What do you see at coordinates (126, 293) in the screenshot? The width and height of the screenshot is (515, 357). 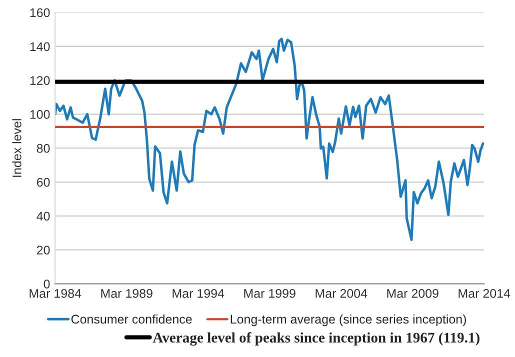 I see `x-tick-label: Mar 1989` at bounding box center [126, 293].